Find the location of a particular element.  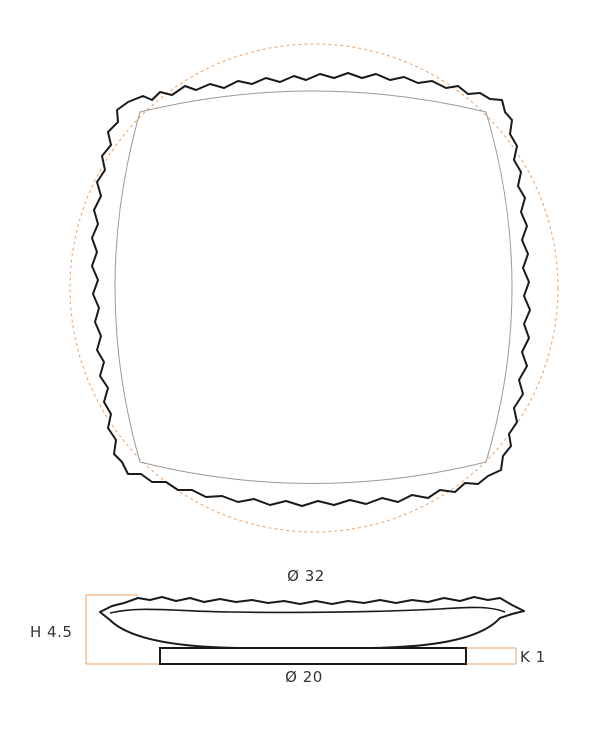

height-label: H 4.5 is located at coordinates (51, 632).